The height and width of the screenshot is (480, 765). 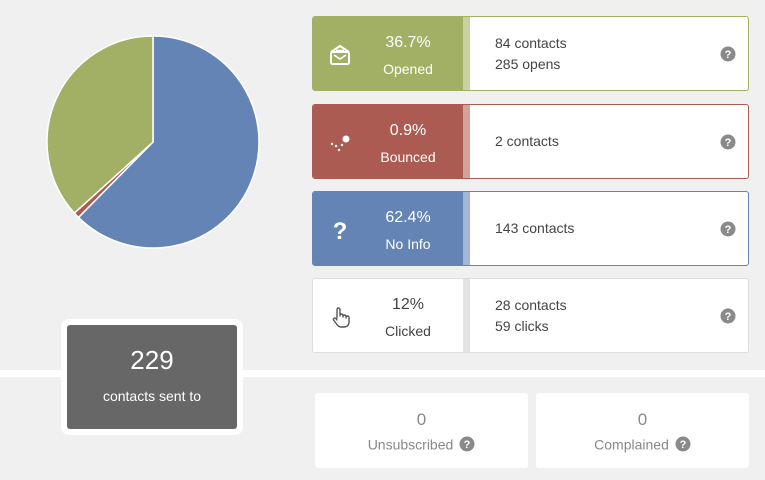 I want to click on stat-no-info-summary: ? 62.4% No Info, so click(x=388, y=228).